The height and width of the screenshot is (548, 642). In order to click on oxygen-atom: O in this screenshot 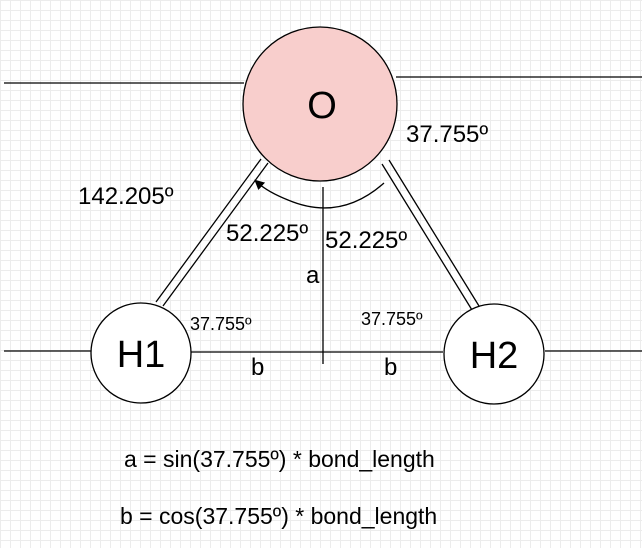, I will do `click(320, 104)`.